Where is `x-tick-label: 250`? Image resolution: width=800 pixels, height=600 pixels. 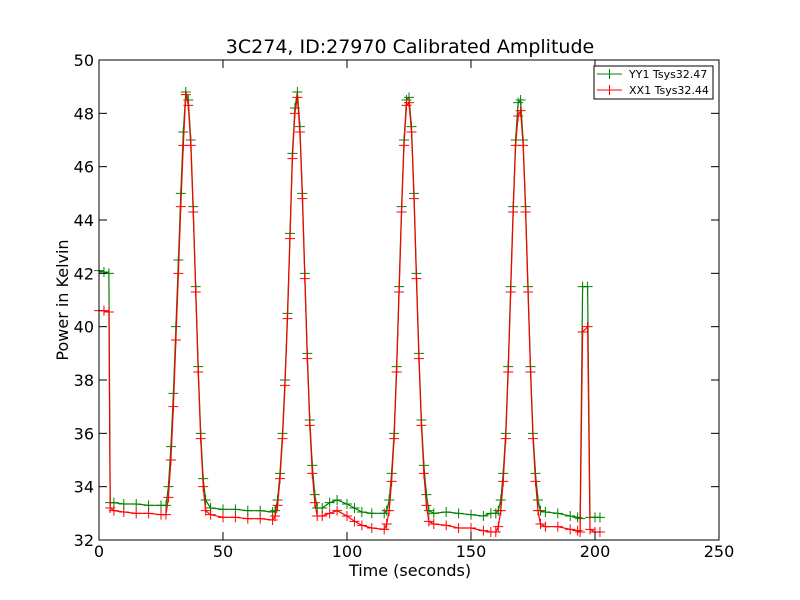
x-tick-label: 250 is located at coordinates (719, 551).